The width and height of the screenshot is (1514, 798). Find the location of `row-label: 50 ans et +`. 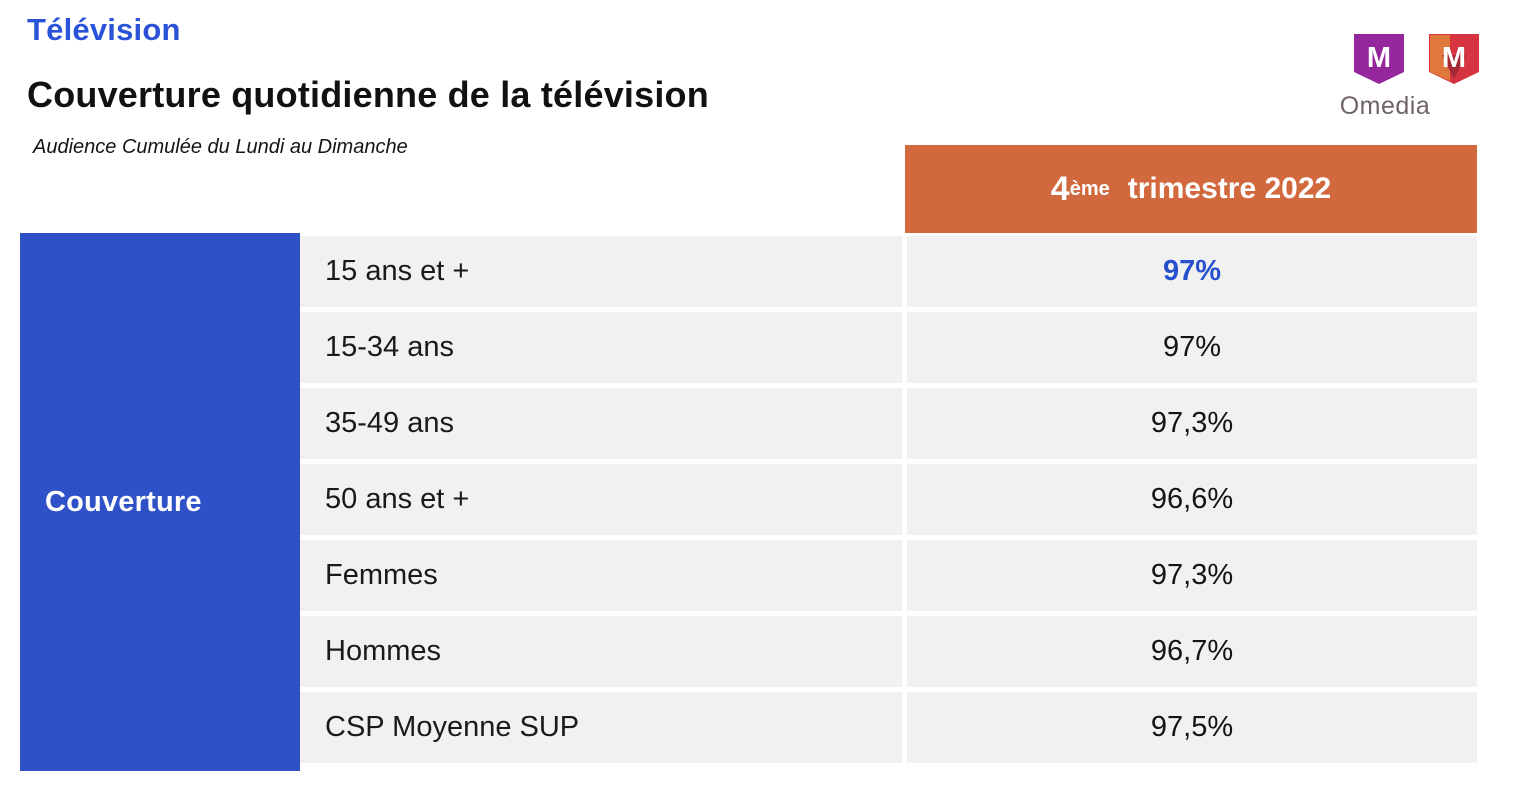

row-label: 50 ans et + is located at coordinates (601, 499).